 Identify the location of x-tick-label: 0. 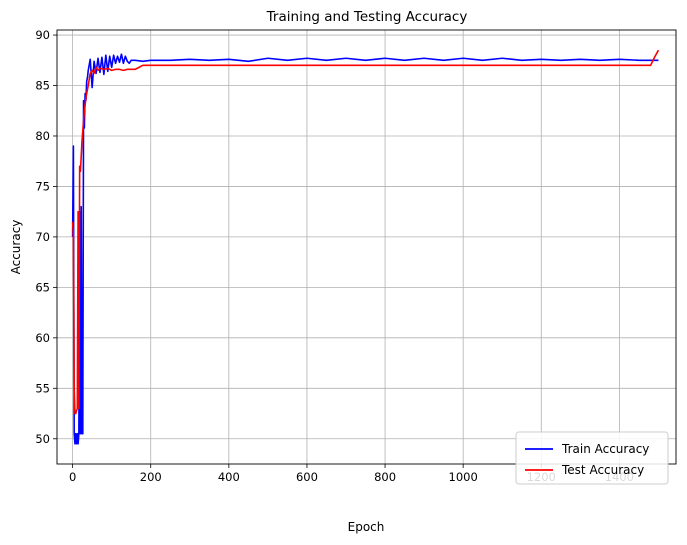
(72, 477).